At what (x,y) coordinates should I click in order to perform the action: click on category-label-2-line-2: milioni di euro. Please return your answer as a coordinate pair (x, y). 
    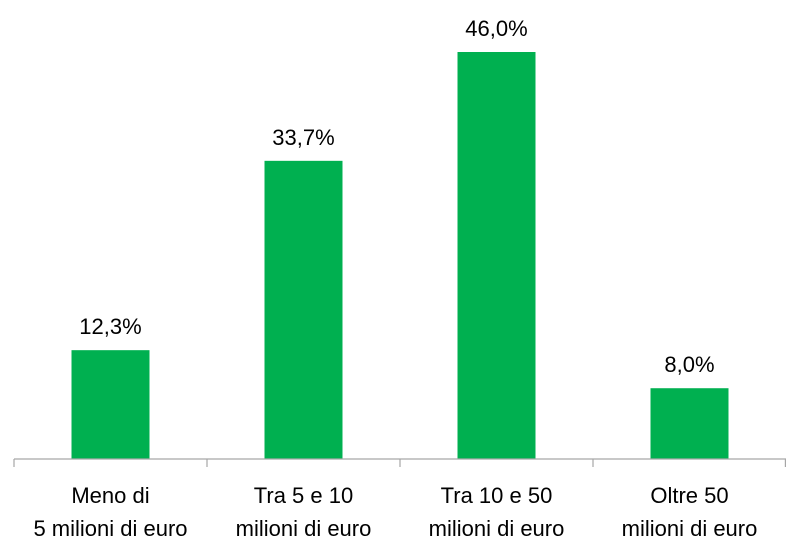
    Looking at the image, I should click on (304, 528).